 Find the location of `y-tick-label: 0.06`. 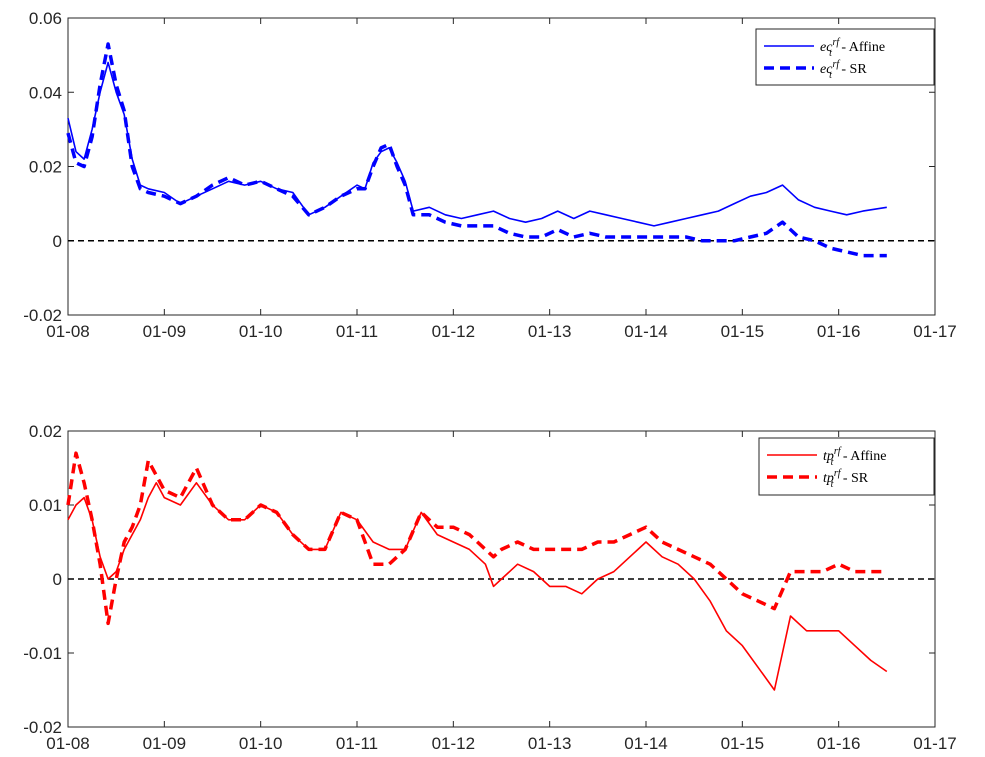

y-tick-label: 0.06 is located at coordinates (45, 18).